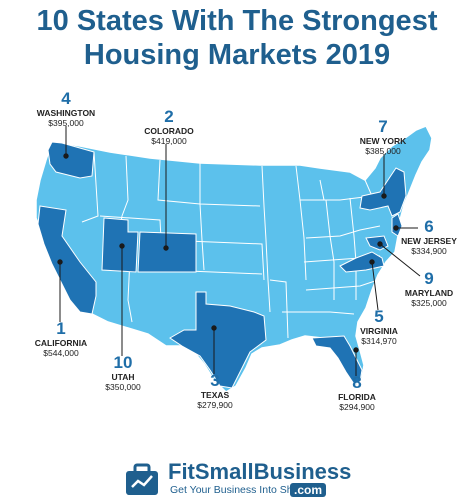 The width and height of the screenshot is (474, 502). What do you see at coordinates (357, 382) in the screenshot?
I see `rank-florida: 8` at bounding box center [357, 382].